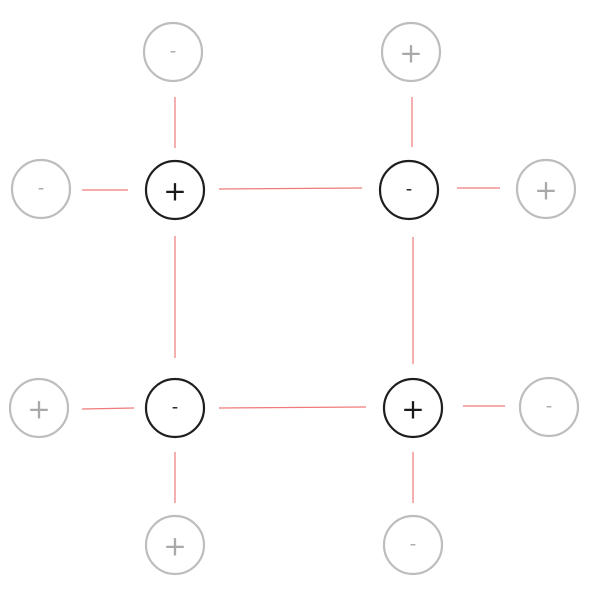 This screenshot has height=609, width=596. Describe the element at coordinates (108, 408) in the screenshot. I see `link-o5-c3` at that location.